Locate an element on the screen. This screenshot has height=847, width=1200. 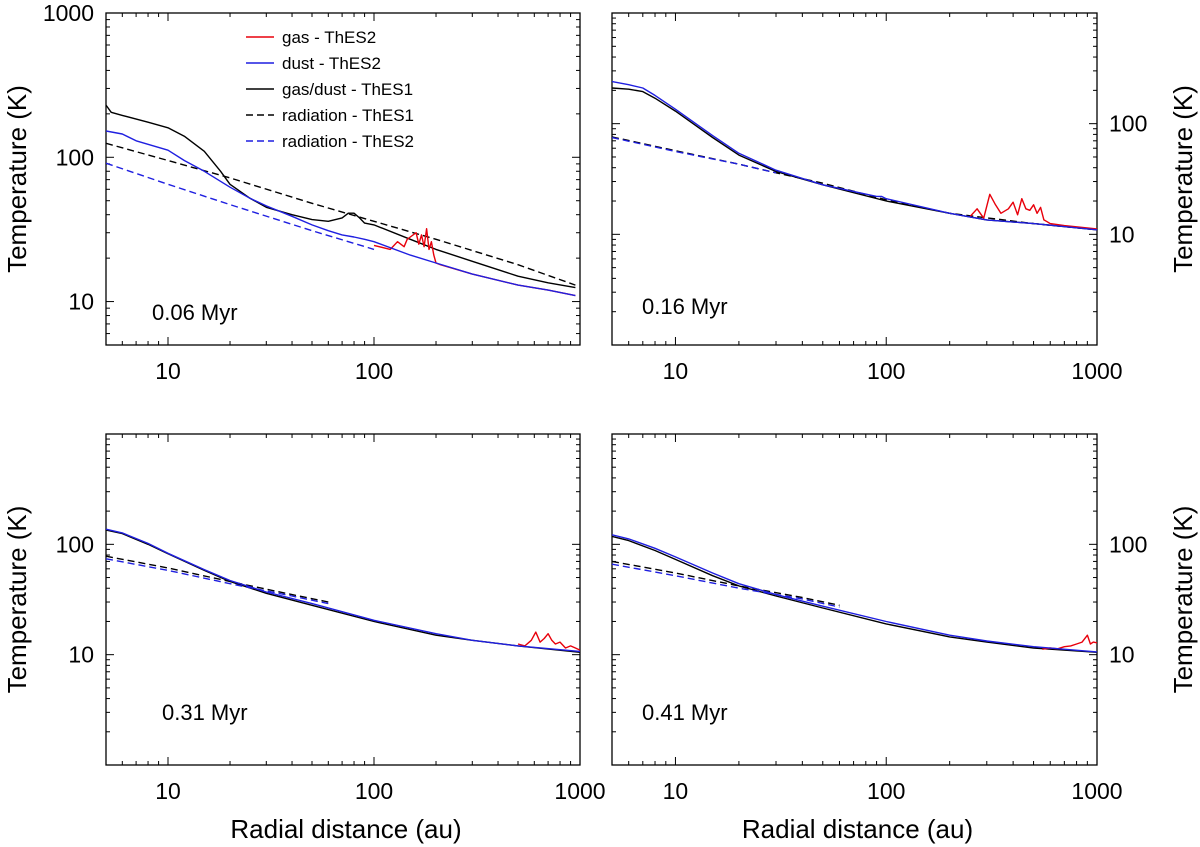
legend-label: gas/dust - ThES1 is located at coordinates (347, 89).